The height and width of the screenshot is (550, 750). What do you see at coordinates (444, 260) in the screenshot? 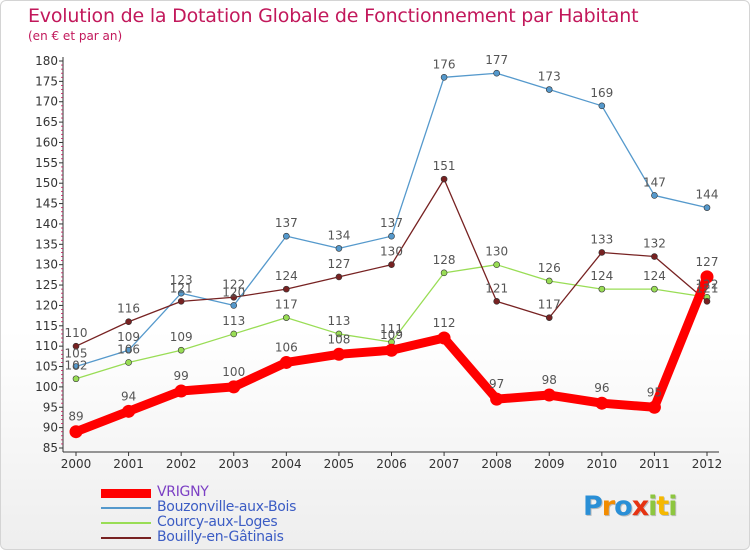
I see `data-label: 128` at bounding box center [444, 260].